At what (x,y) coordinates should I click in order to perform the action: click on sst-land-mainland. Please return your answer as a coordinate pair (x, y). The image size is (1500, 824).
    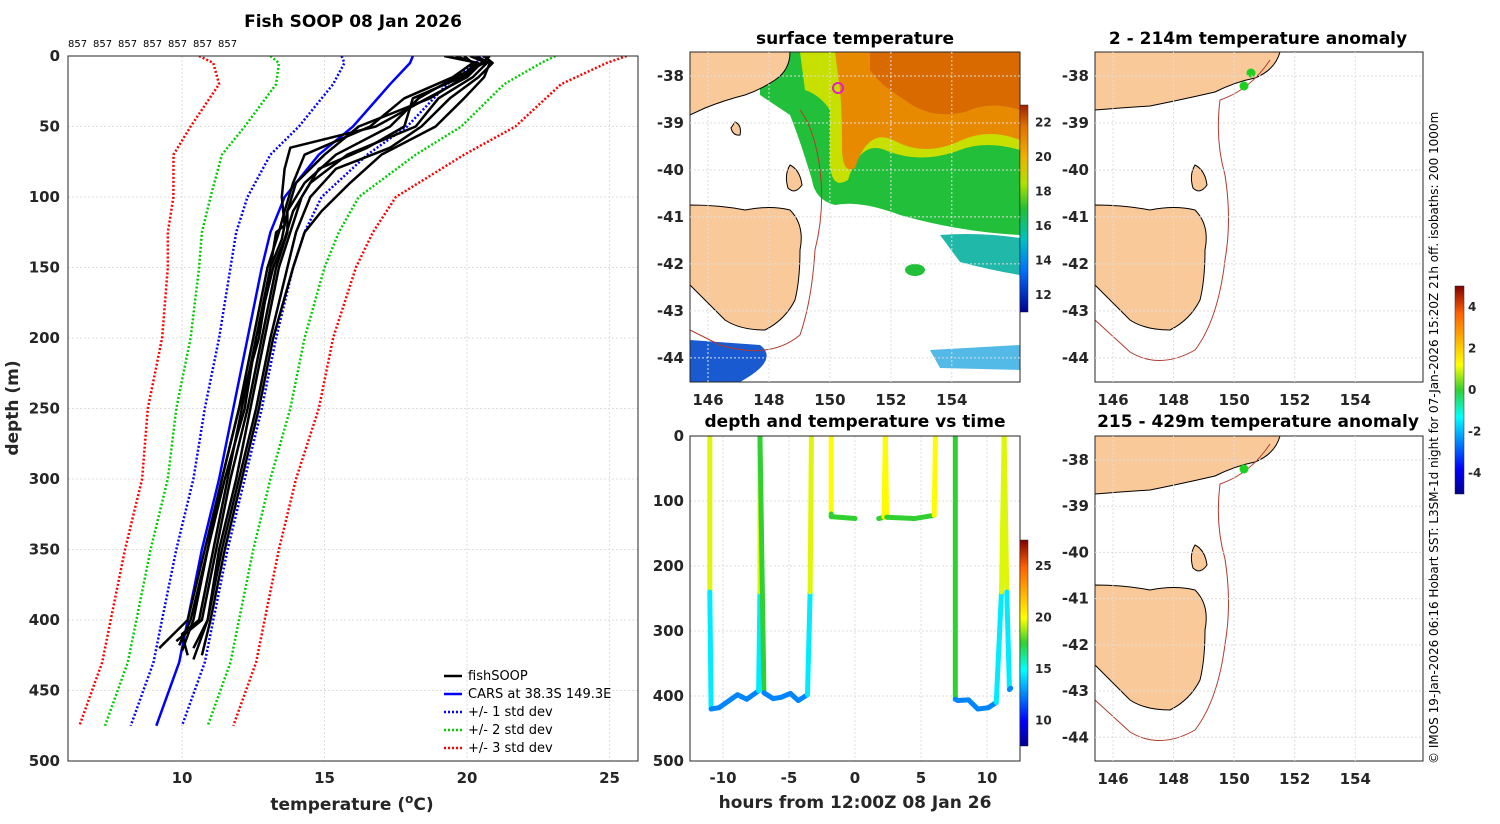
    Looking at the image, I should click on (740, 83).